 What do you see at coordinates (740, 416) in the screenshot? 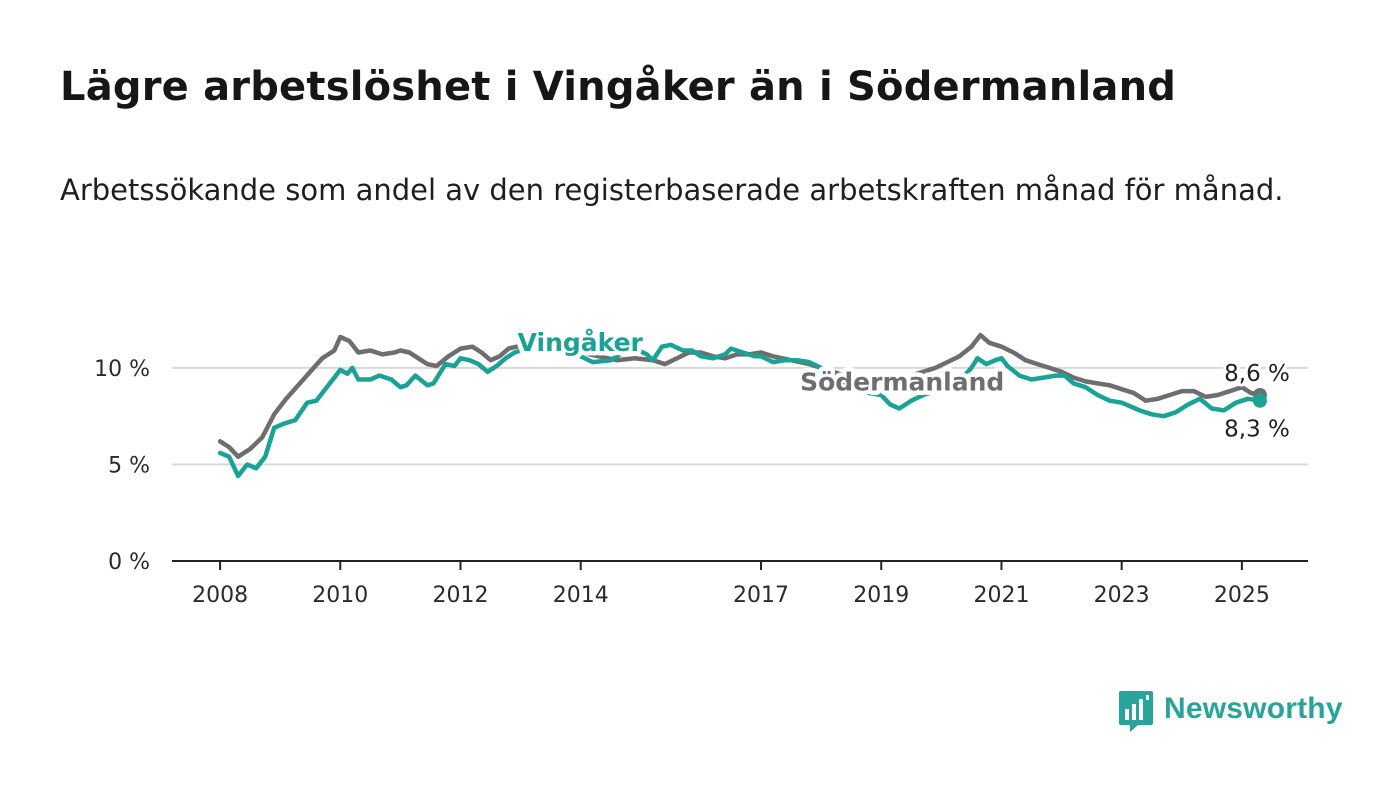
I see `gridlines` at bounding box center [740, 416].